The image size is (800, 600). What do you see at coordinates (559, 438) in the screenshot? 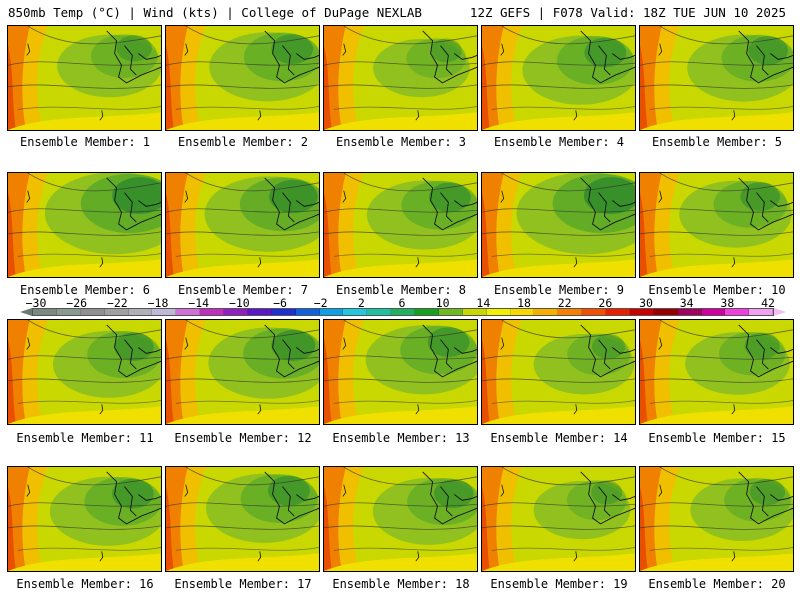
I see `ensemble-member-caption: Ensemble Member: 14` at bounding box center [559, 438].